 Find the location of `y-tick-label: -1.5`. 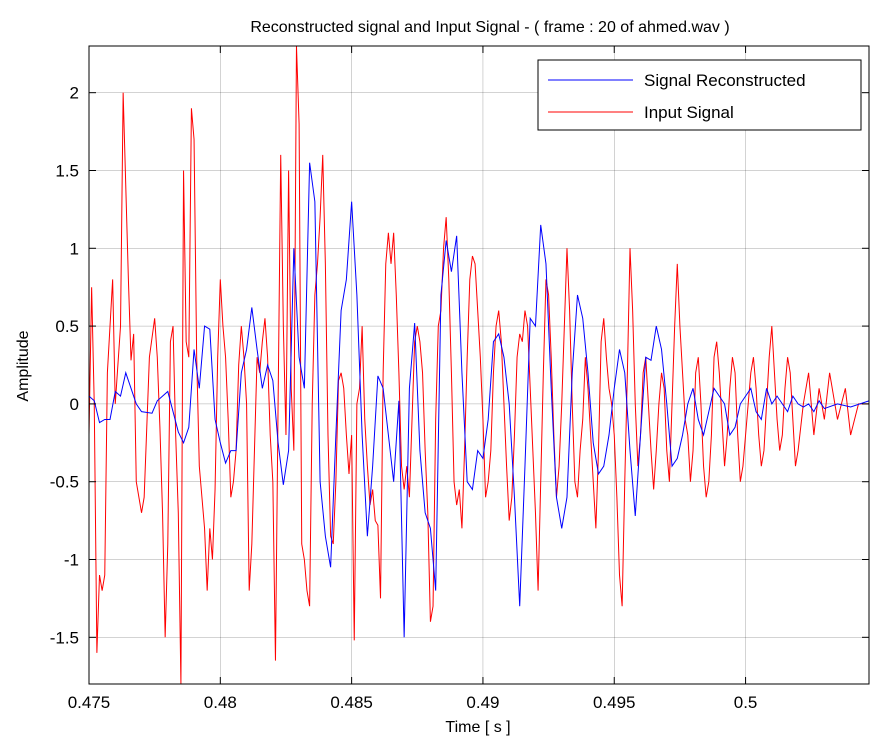

y-tick-label: -1.5 is located at coordinates (64, 637).